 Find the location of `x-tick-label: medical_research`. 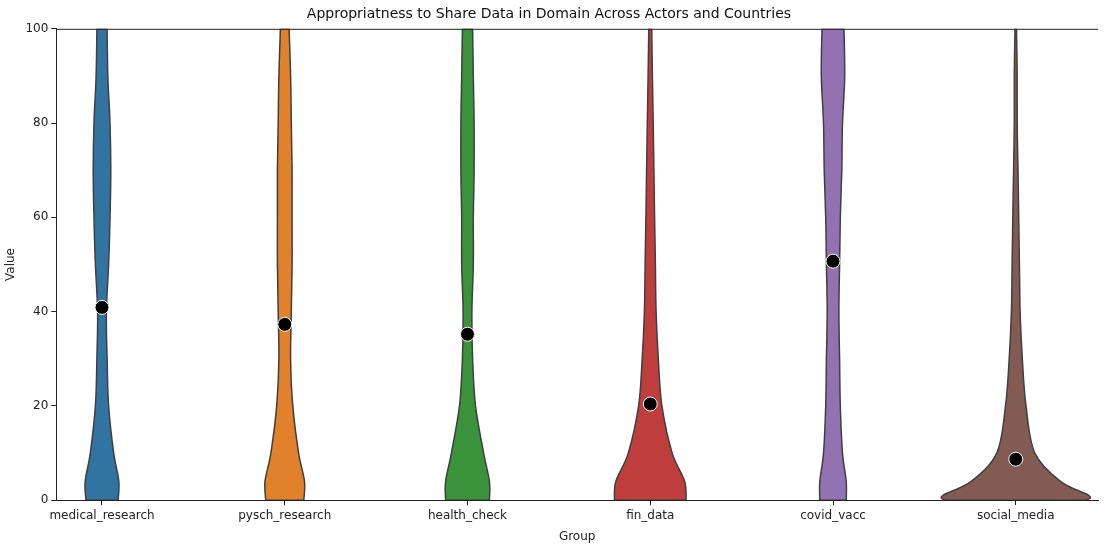

x-tick-label: medical_research is located at coordinates (102, 514).